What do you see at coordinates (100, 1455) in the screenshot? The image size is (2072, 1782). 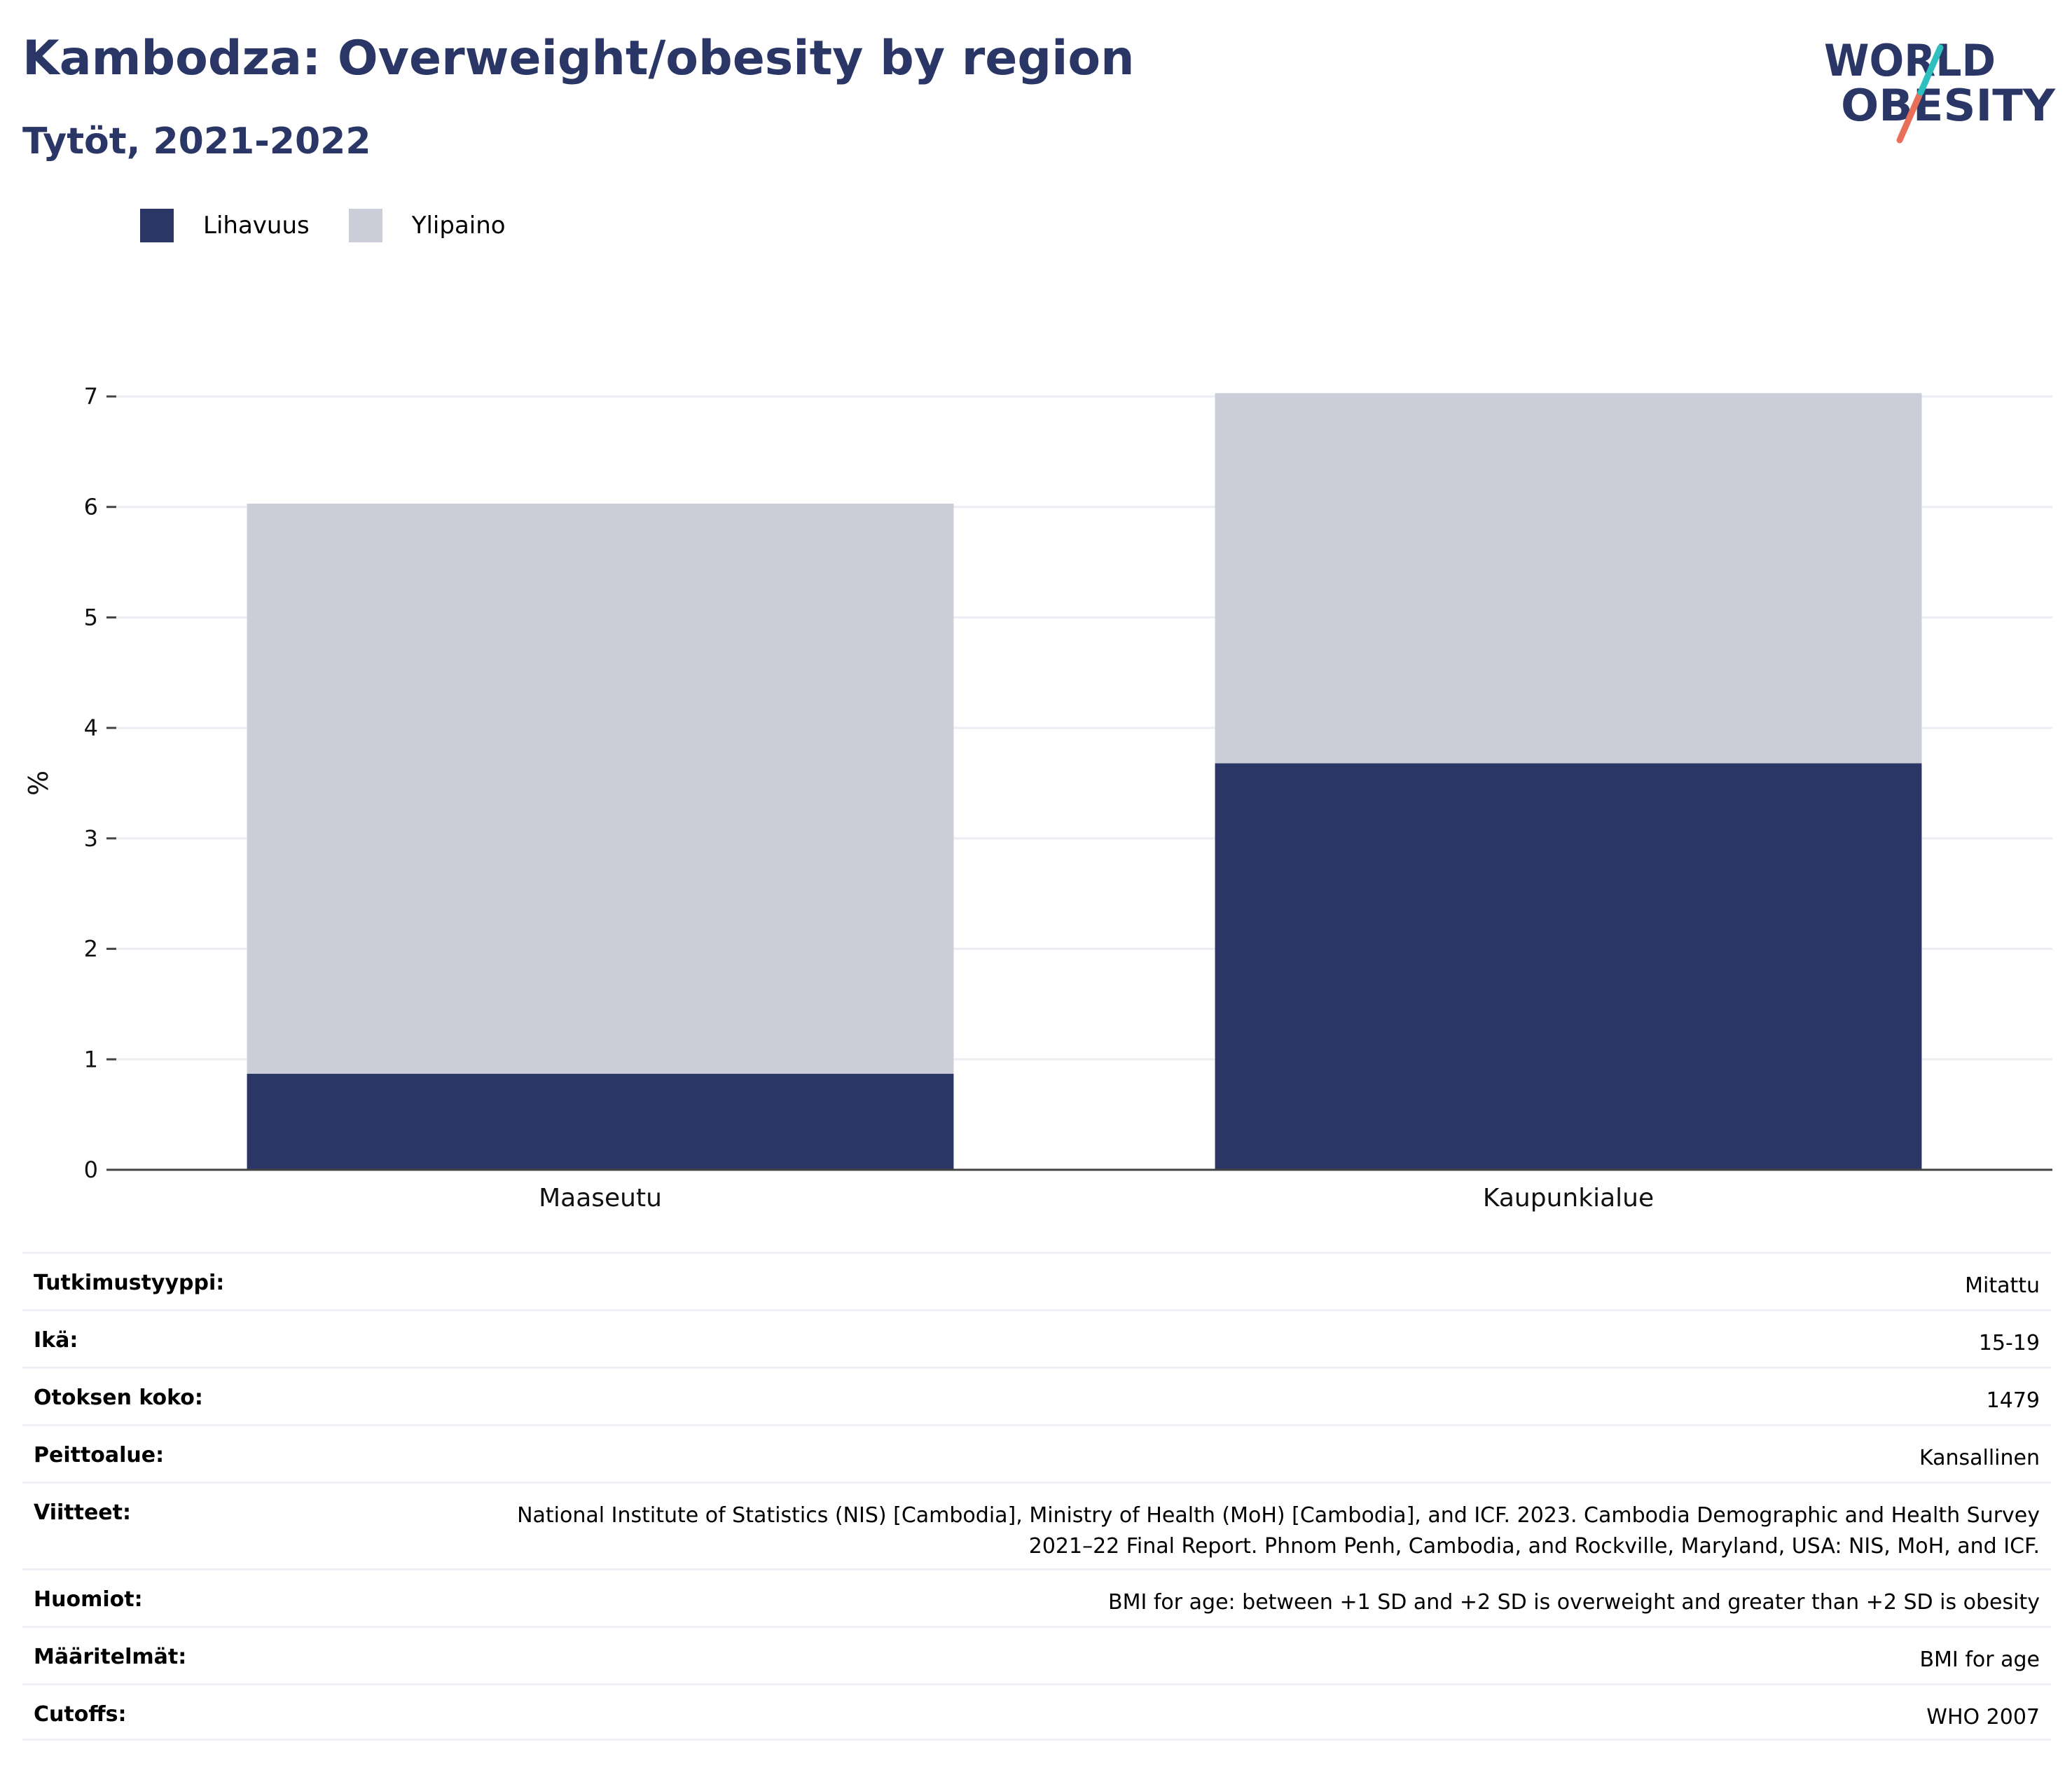 I see `meta-label: Peittoalue:` at bounding box center [100, 1455].